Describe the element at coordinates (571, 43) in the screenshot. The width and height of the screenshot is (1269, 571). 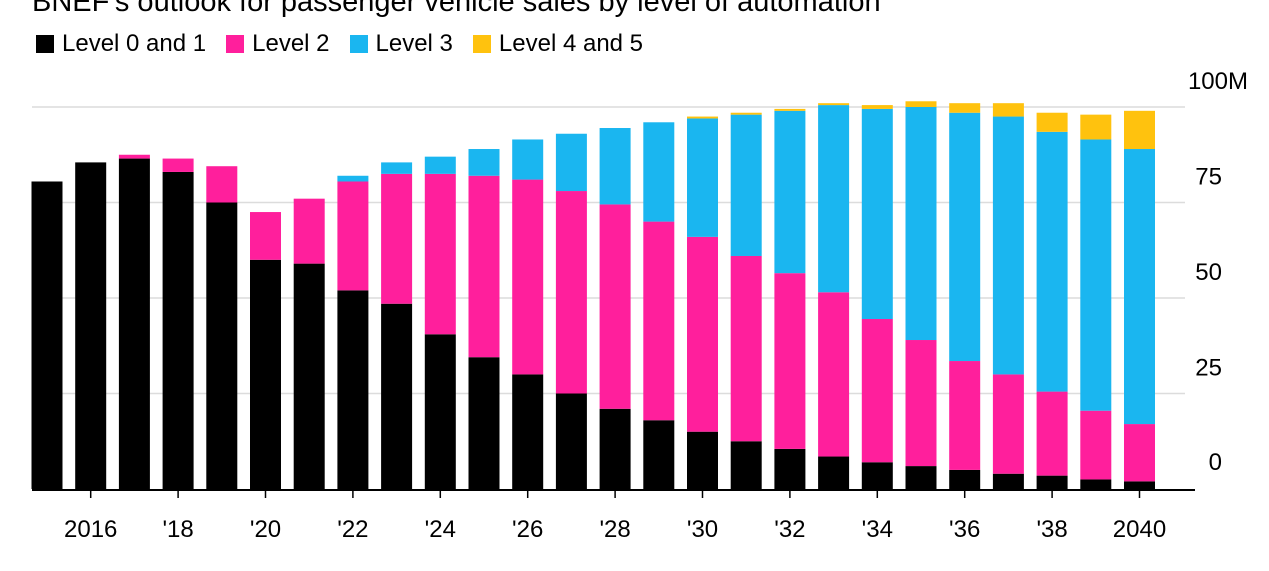
I see `legend-label: Level 4 and 5` at that location.